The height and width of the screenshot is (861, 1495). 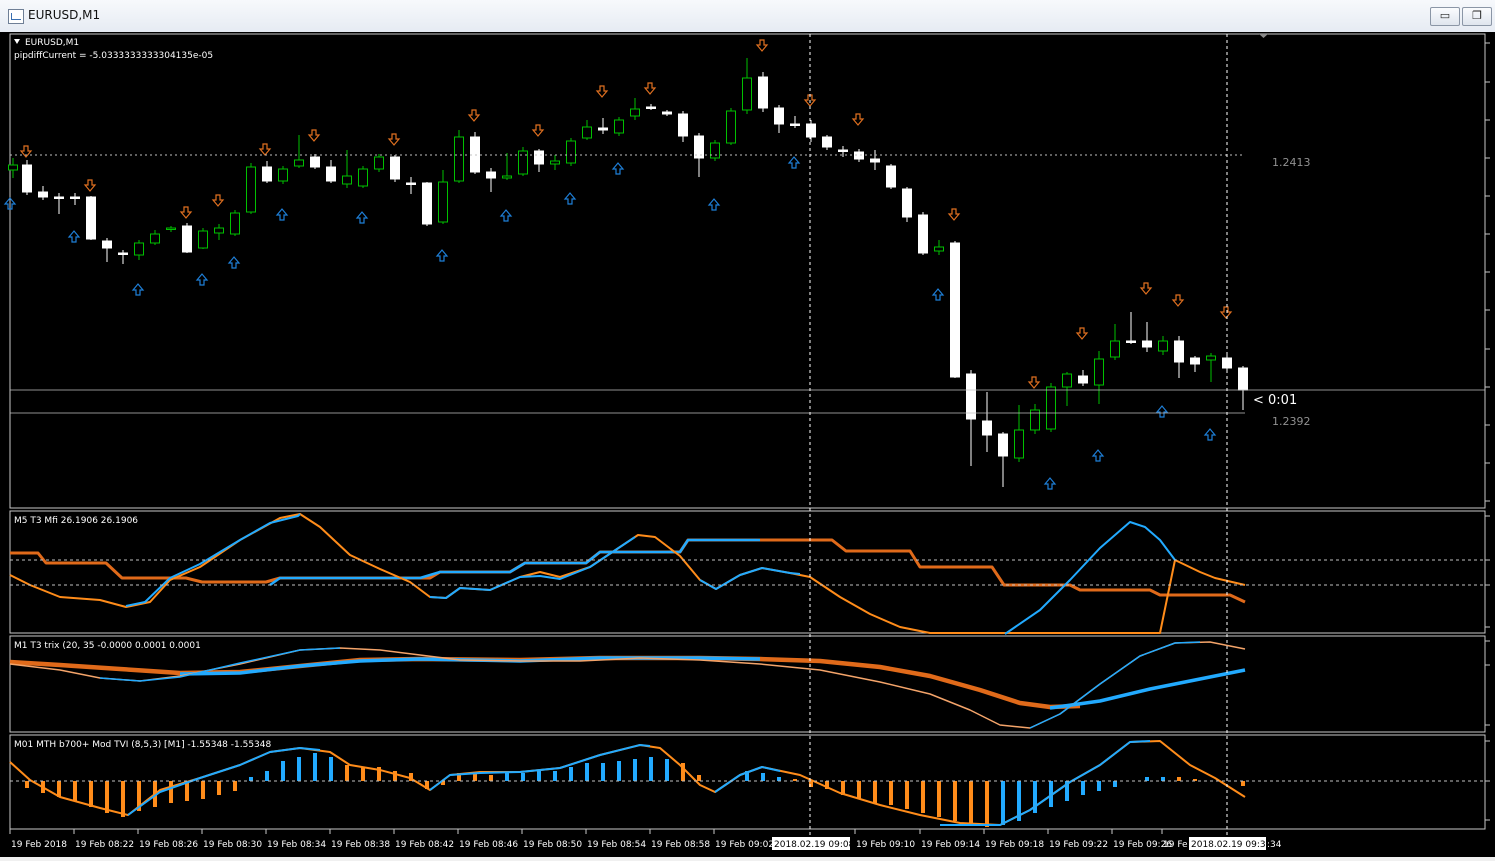 What do you see at coordinates (424, 845) in the screenshot?
I see `time-label: 19 Feb 08:42` at bounding box center [424, 845].